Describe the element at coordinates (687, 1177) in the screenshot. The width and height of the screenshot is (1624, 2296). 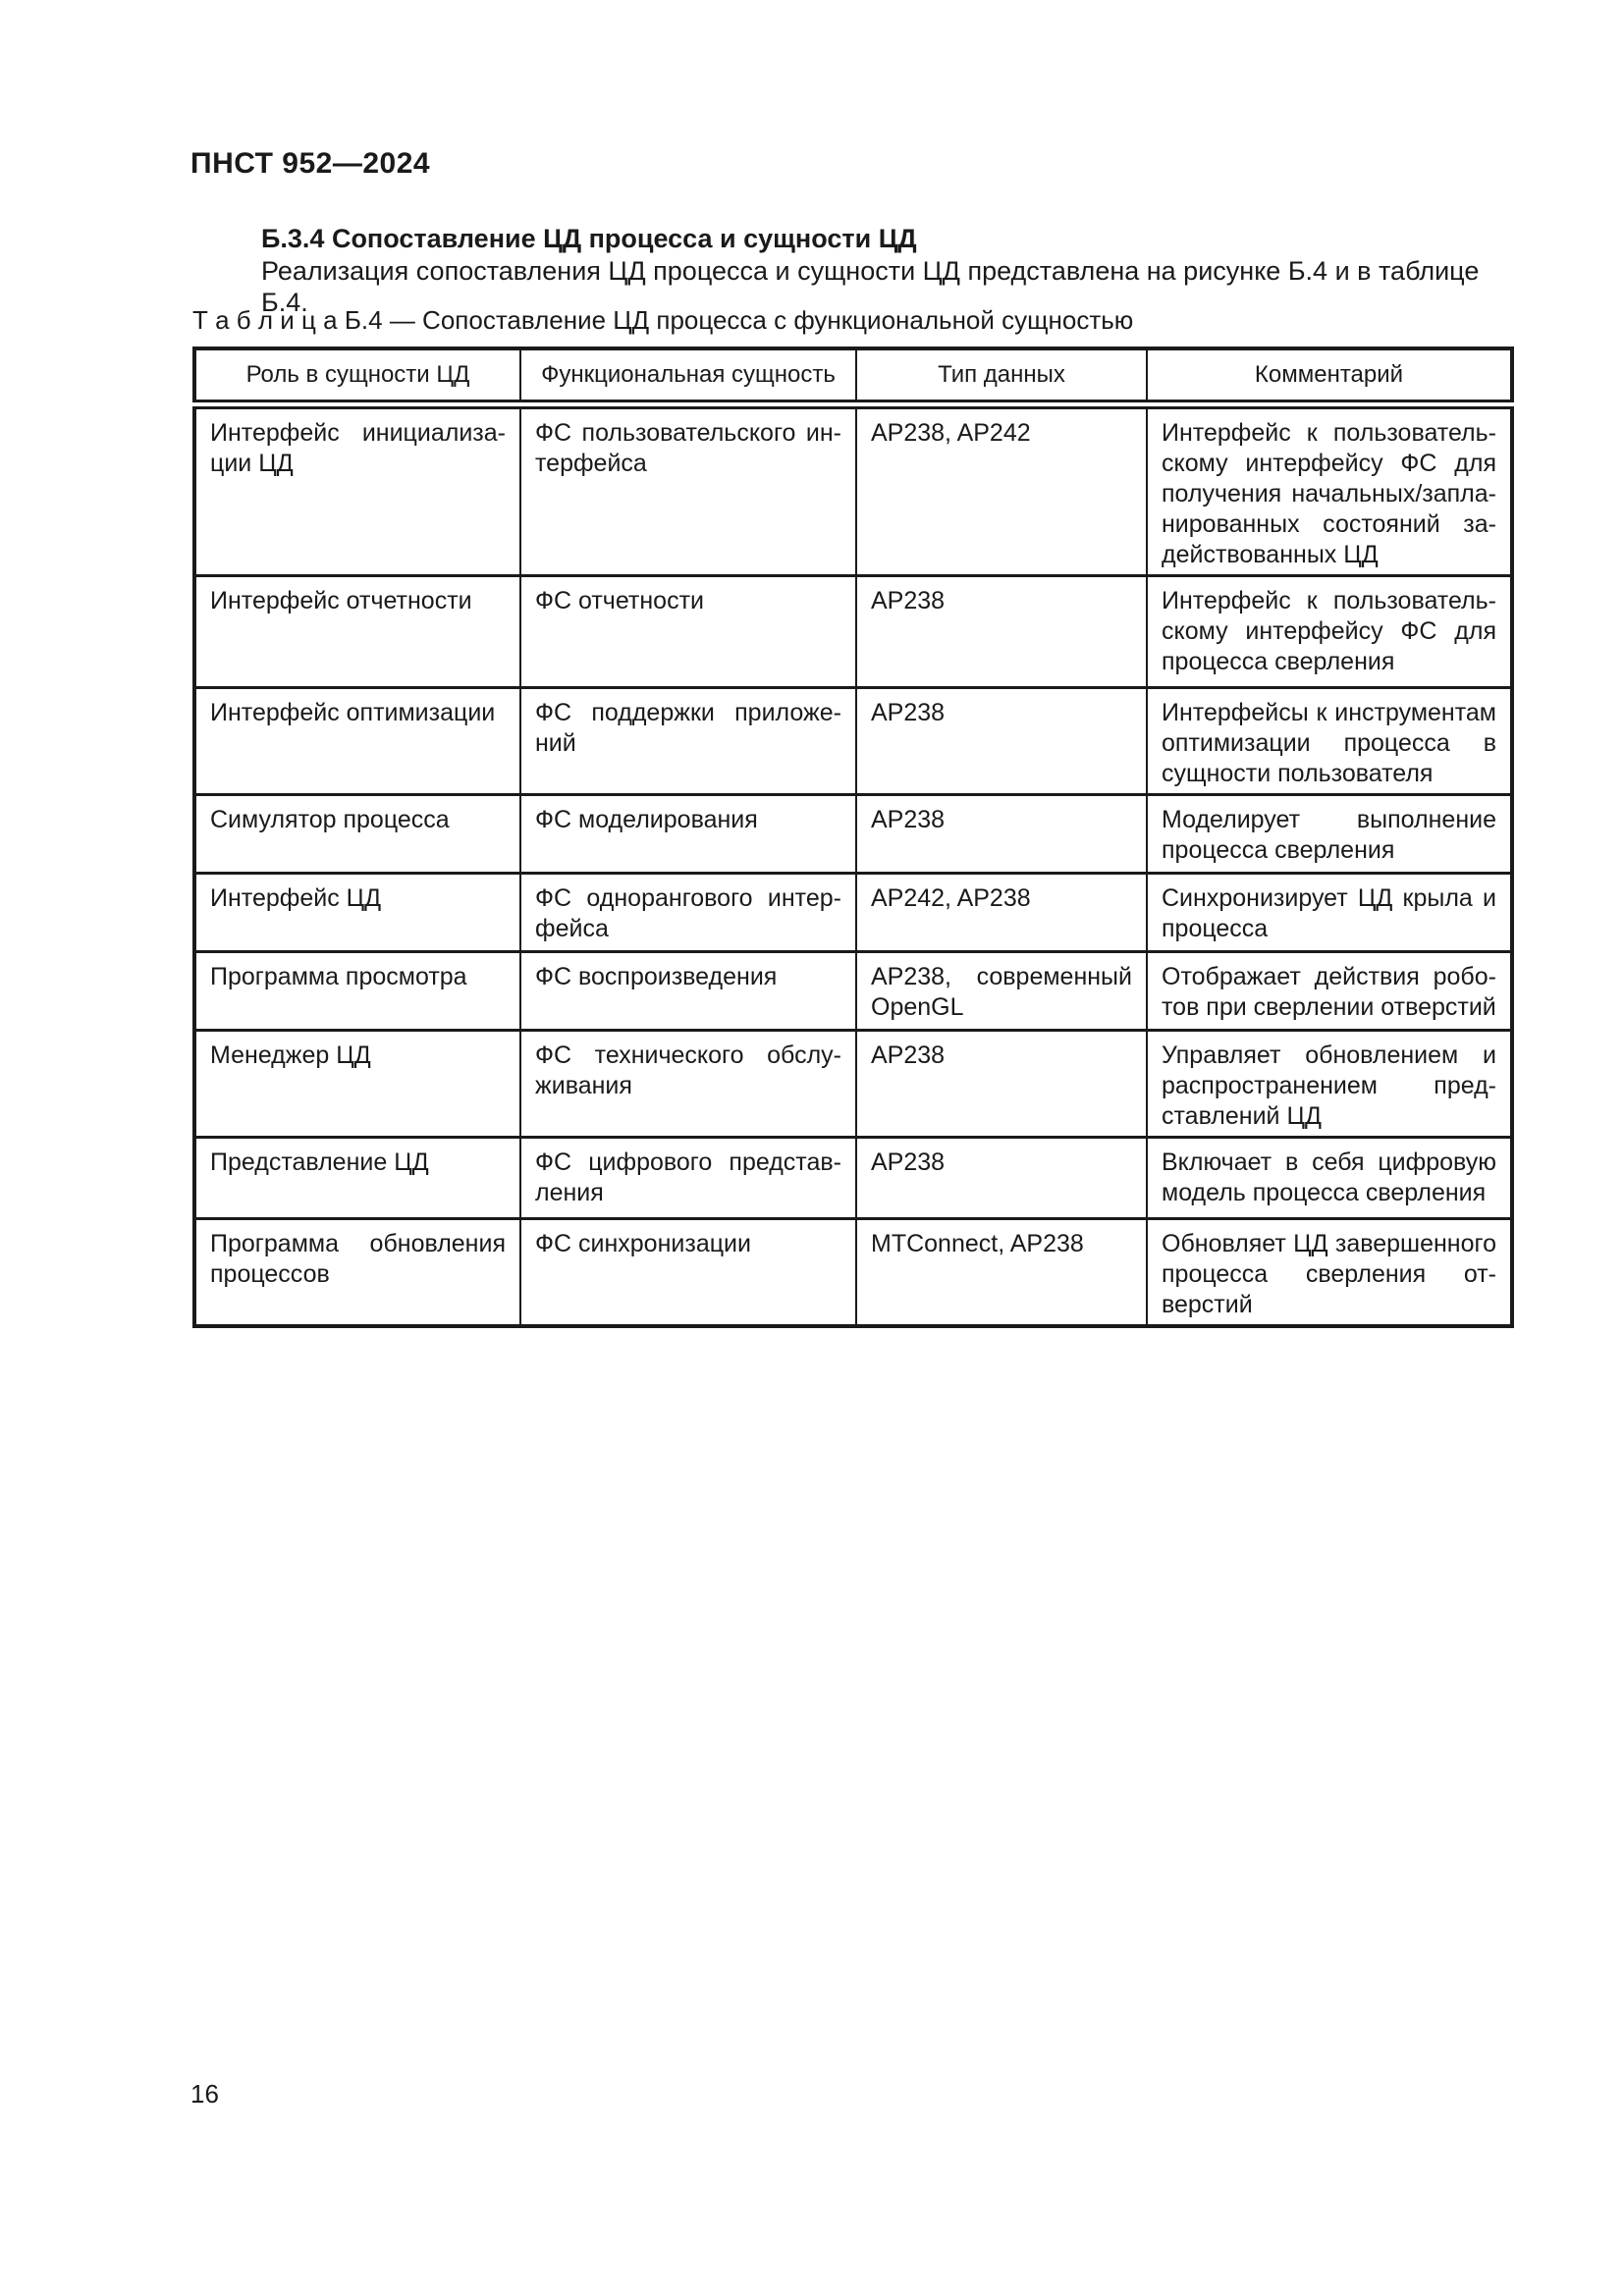
I see `cell-entity: ФС цифрового представ­ления` at that location.